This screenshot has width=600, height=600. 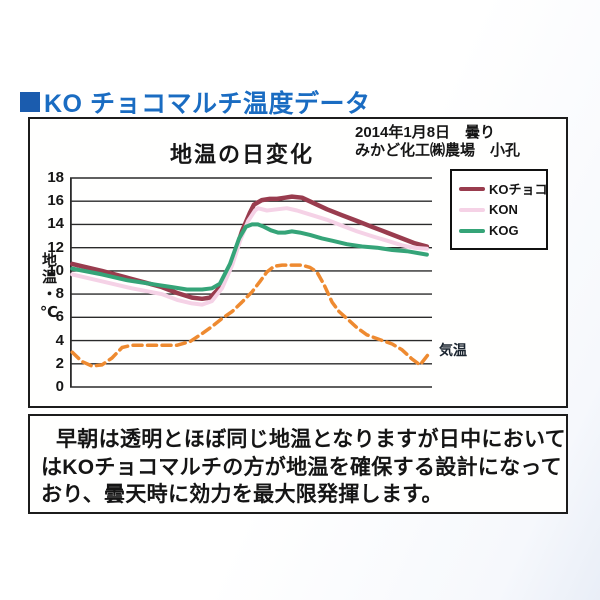 I want to click on note-line-2: はKOチョコマルチの方が地温を確保する設計になって, so click(x=301, y=467).